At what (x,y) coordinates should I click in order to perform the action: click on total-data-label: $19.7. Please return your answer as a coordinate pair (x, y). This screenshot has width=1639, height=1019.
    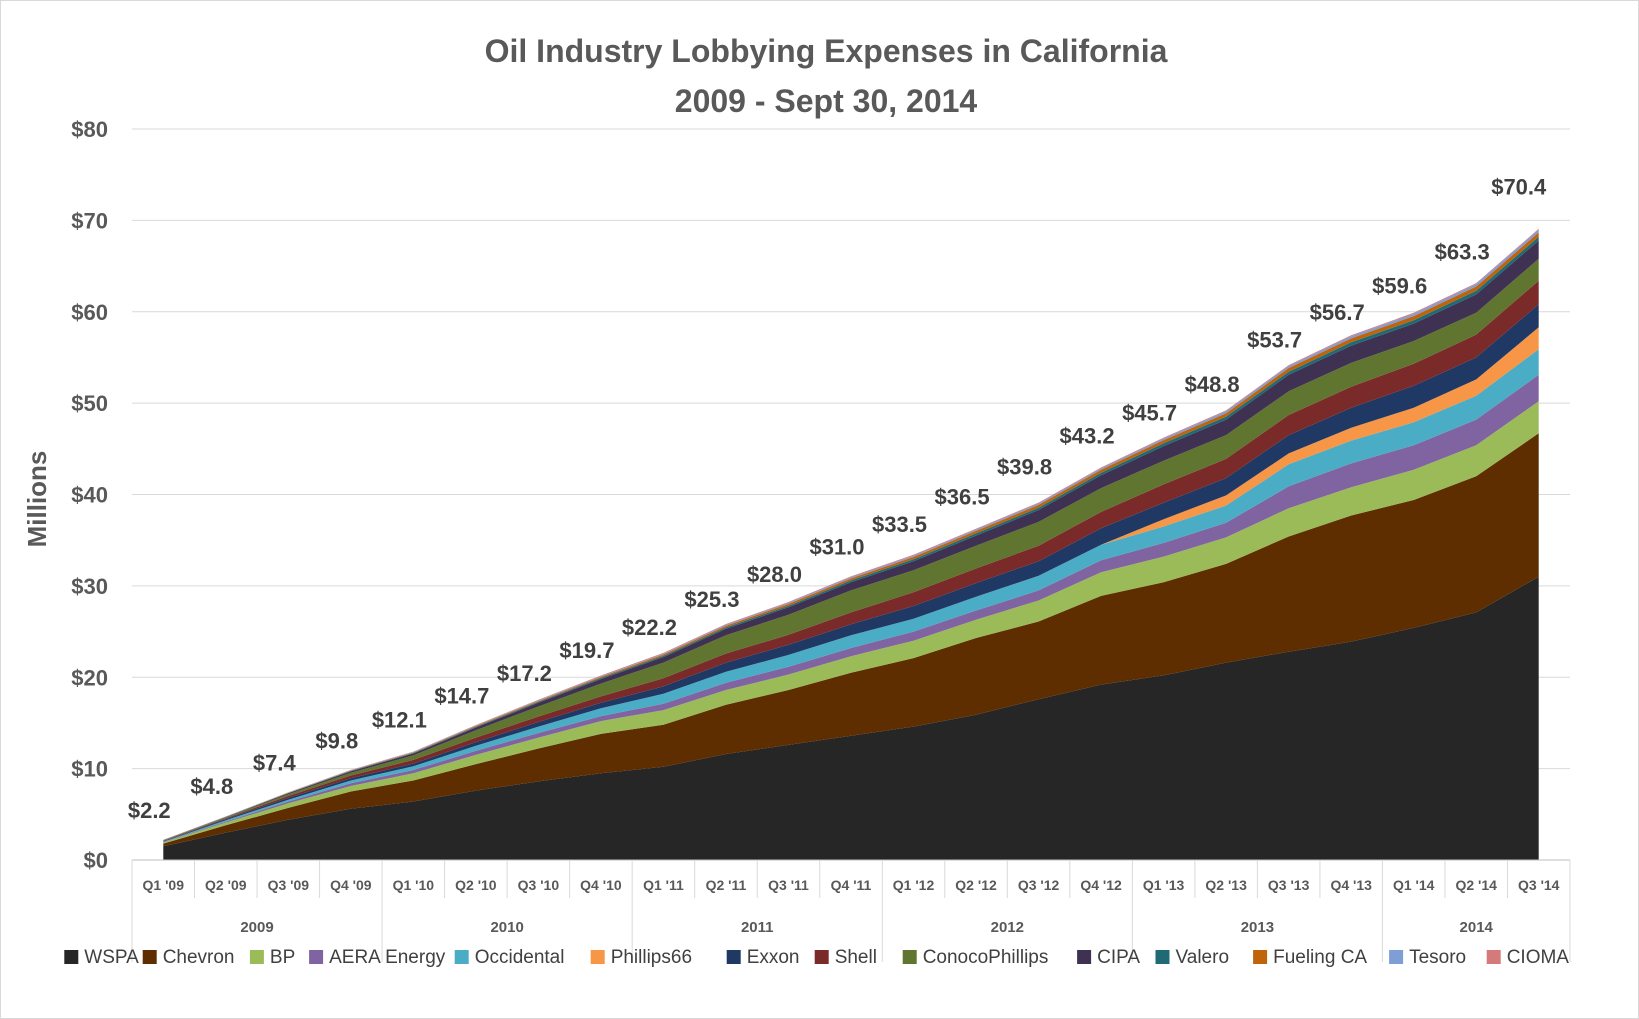
    Looking at the image, I should click on (586, 650).